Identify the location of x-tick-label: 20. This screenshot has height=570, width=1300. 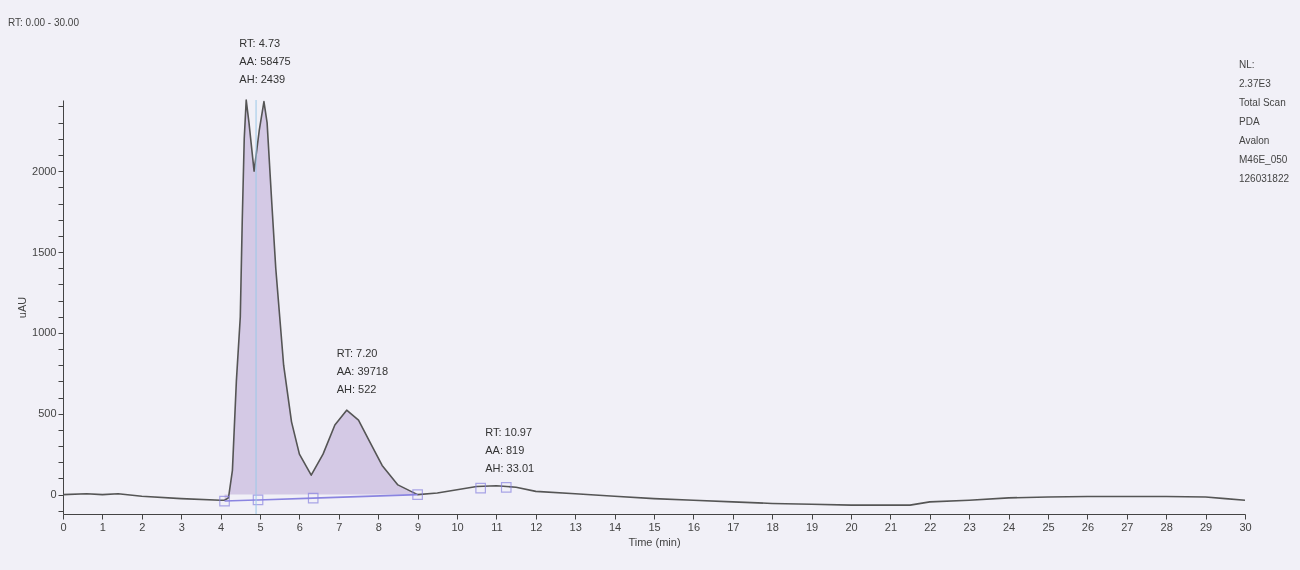
(851, 526).